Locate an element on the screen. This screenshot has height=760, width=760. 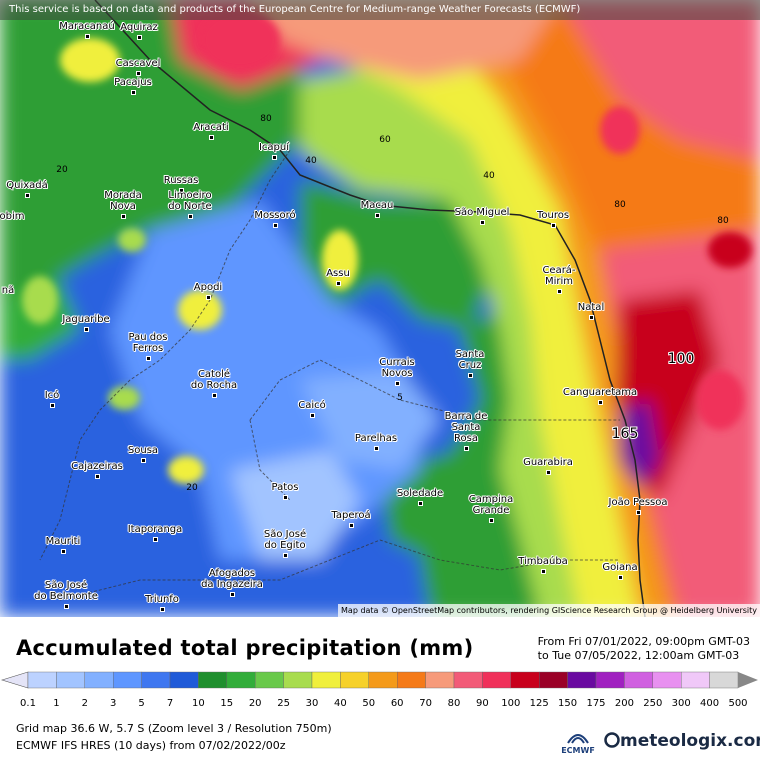
place-label: Goiana is located at coordinates (620, 567).